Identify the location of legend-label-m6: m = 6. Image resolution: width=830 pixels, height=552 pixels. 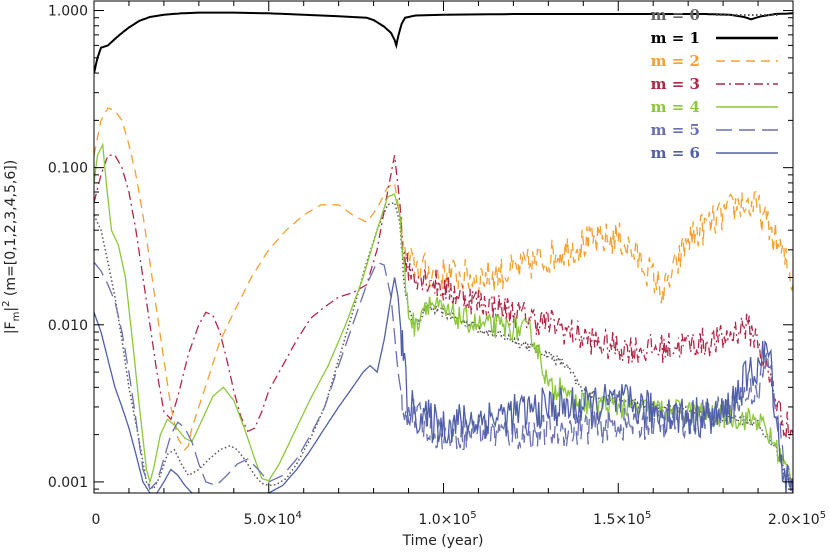
(675, 153).